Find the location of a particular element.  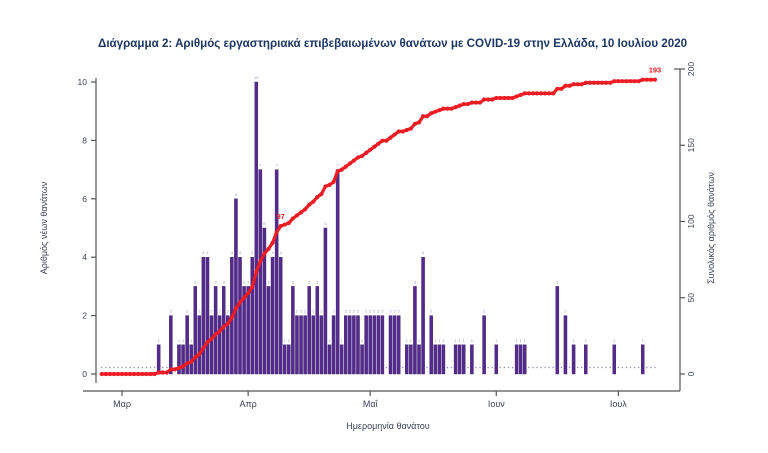

month-tick-label: Ιουν is located at coordinates (496, 404).